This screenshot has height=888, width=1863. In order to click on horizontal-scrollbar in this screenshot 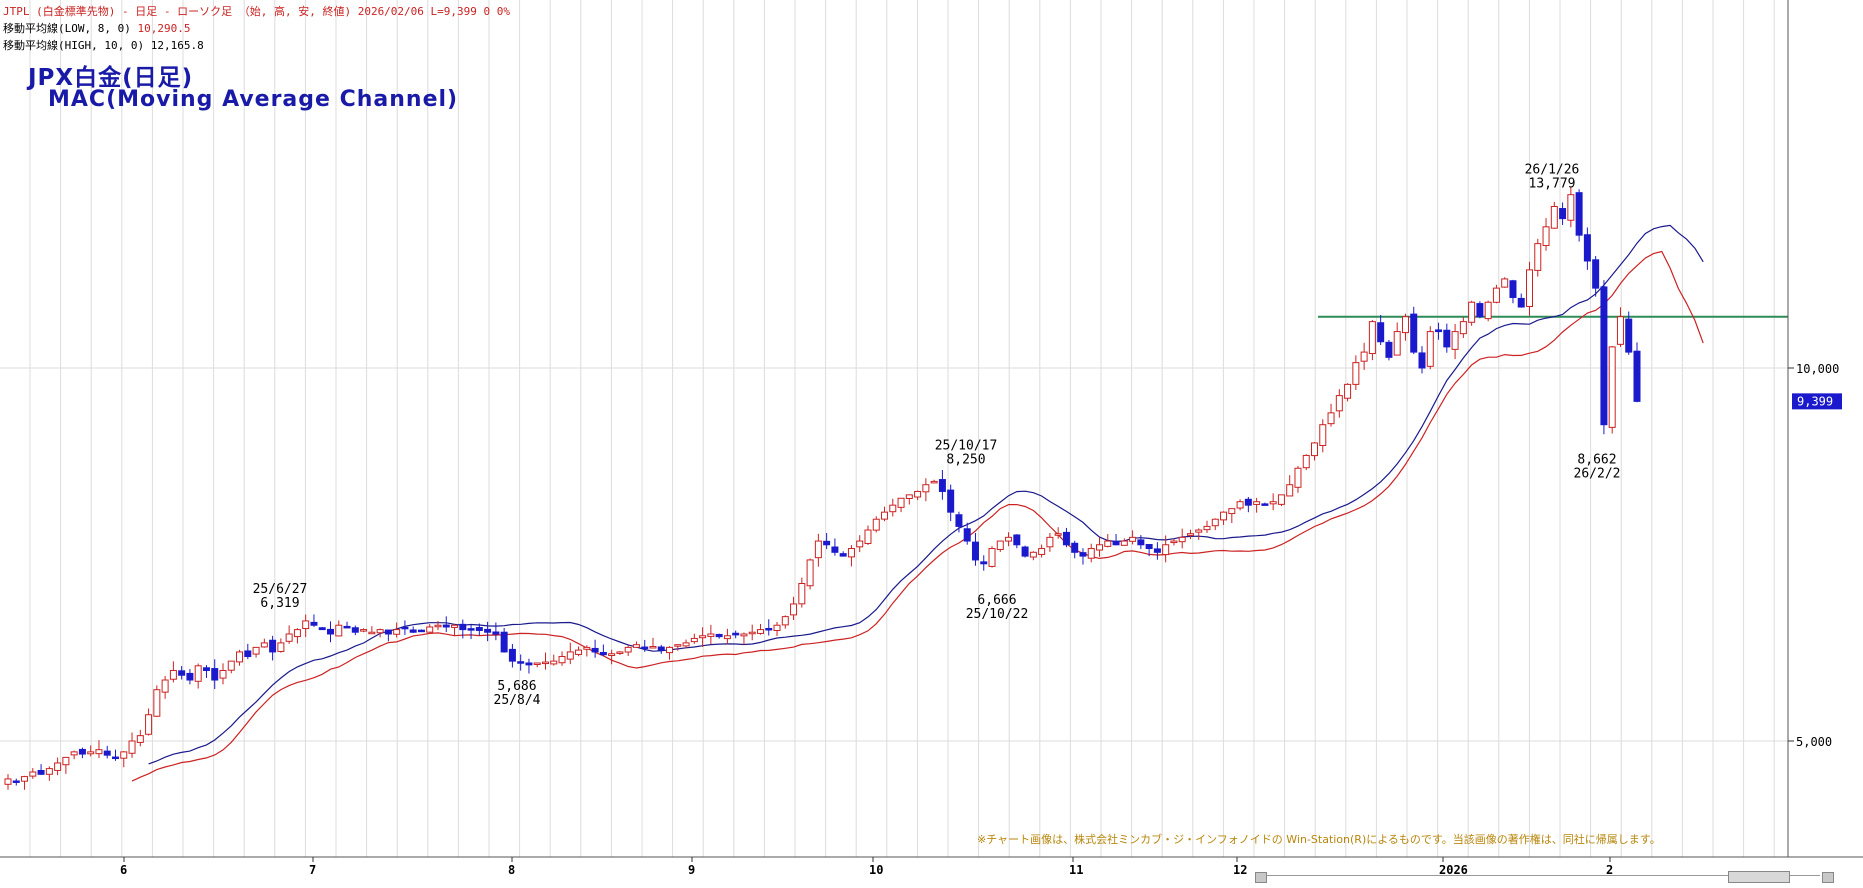, I will do `click(1540, 879)`.